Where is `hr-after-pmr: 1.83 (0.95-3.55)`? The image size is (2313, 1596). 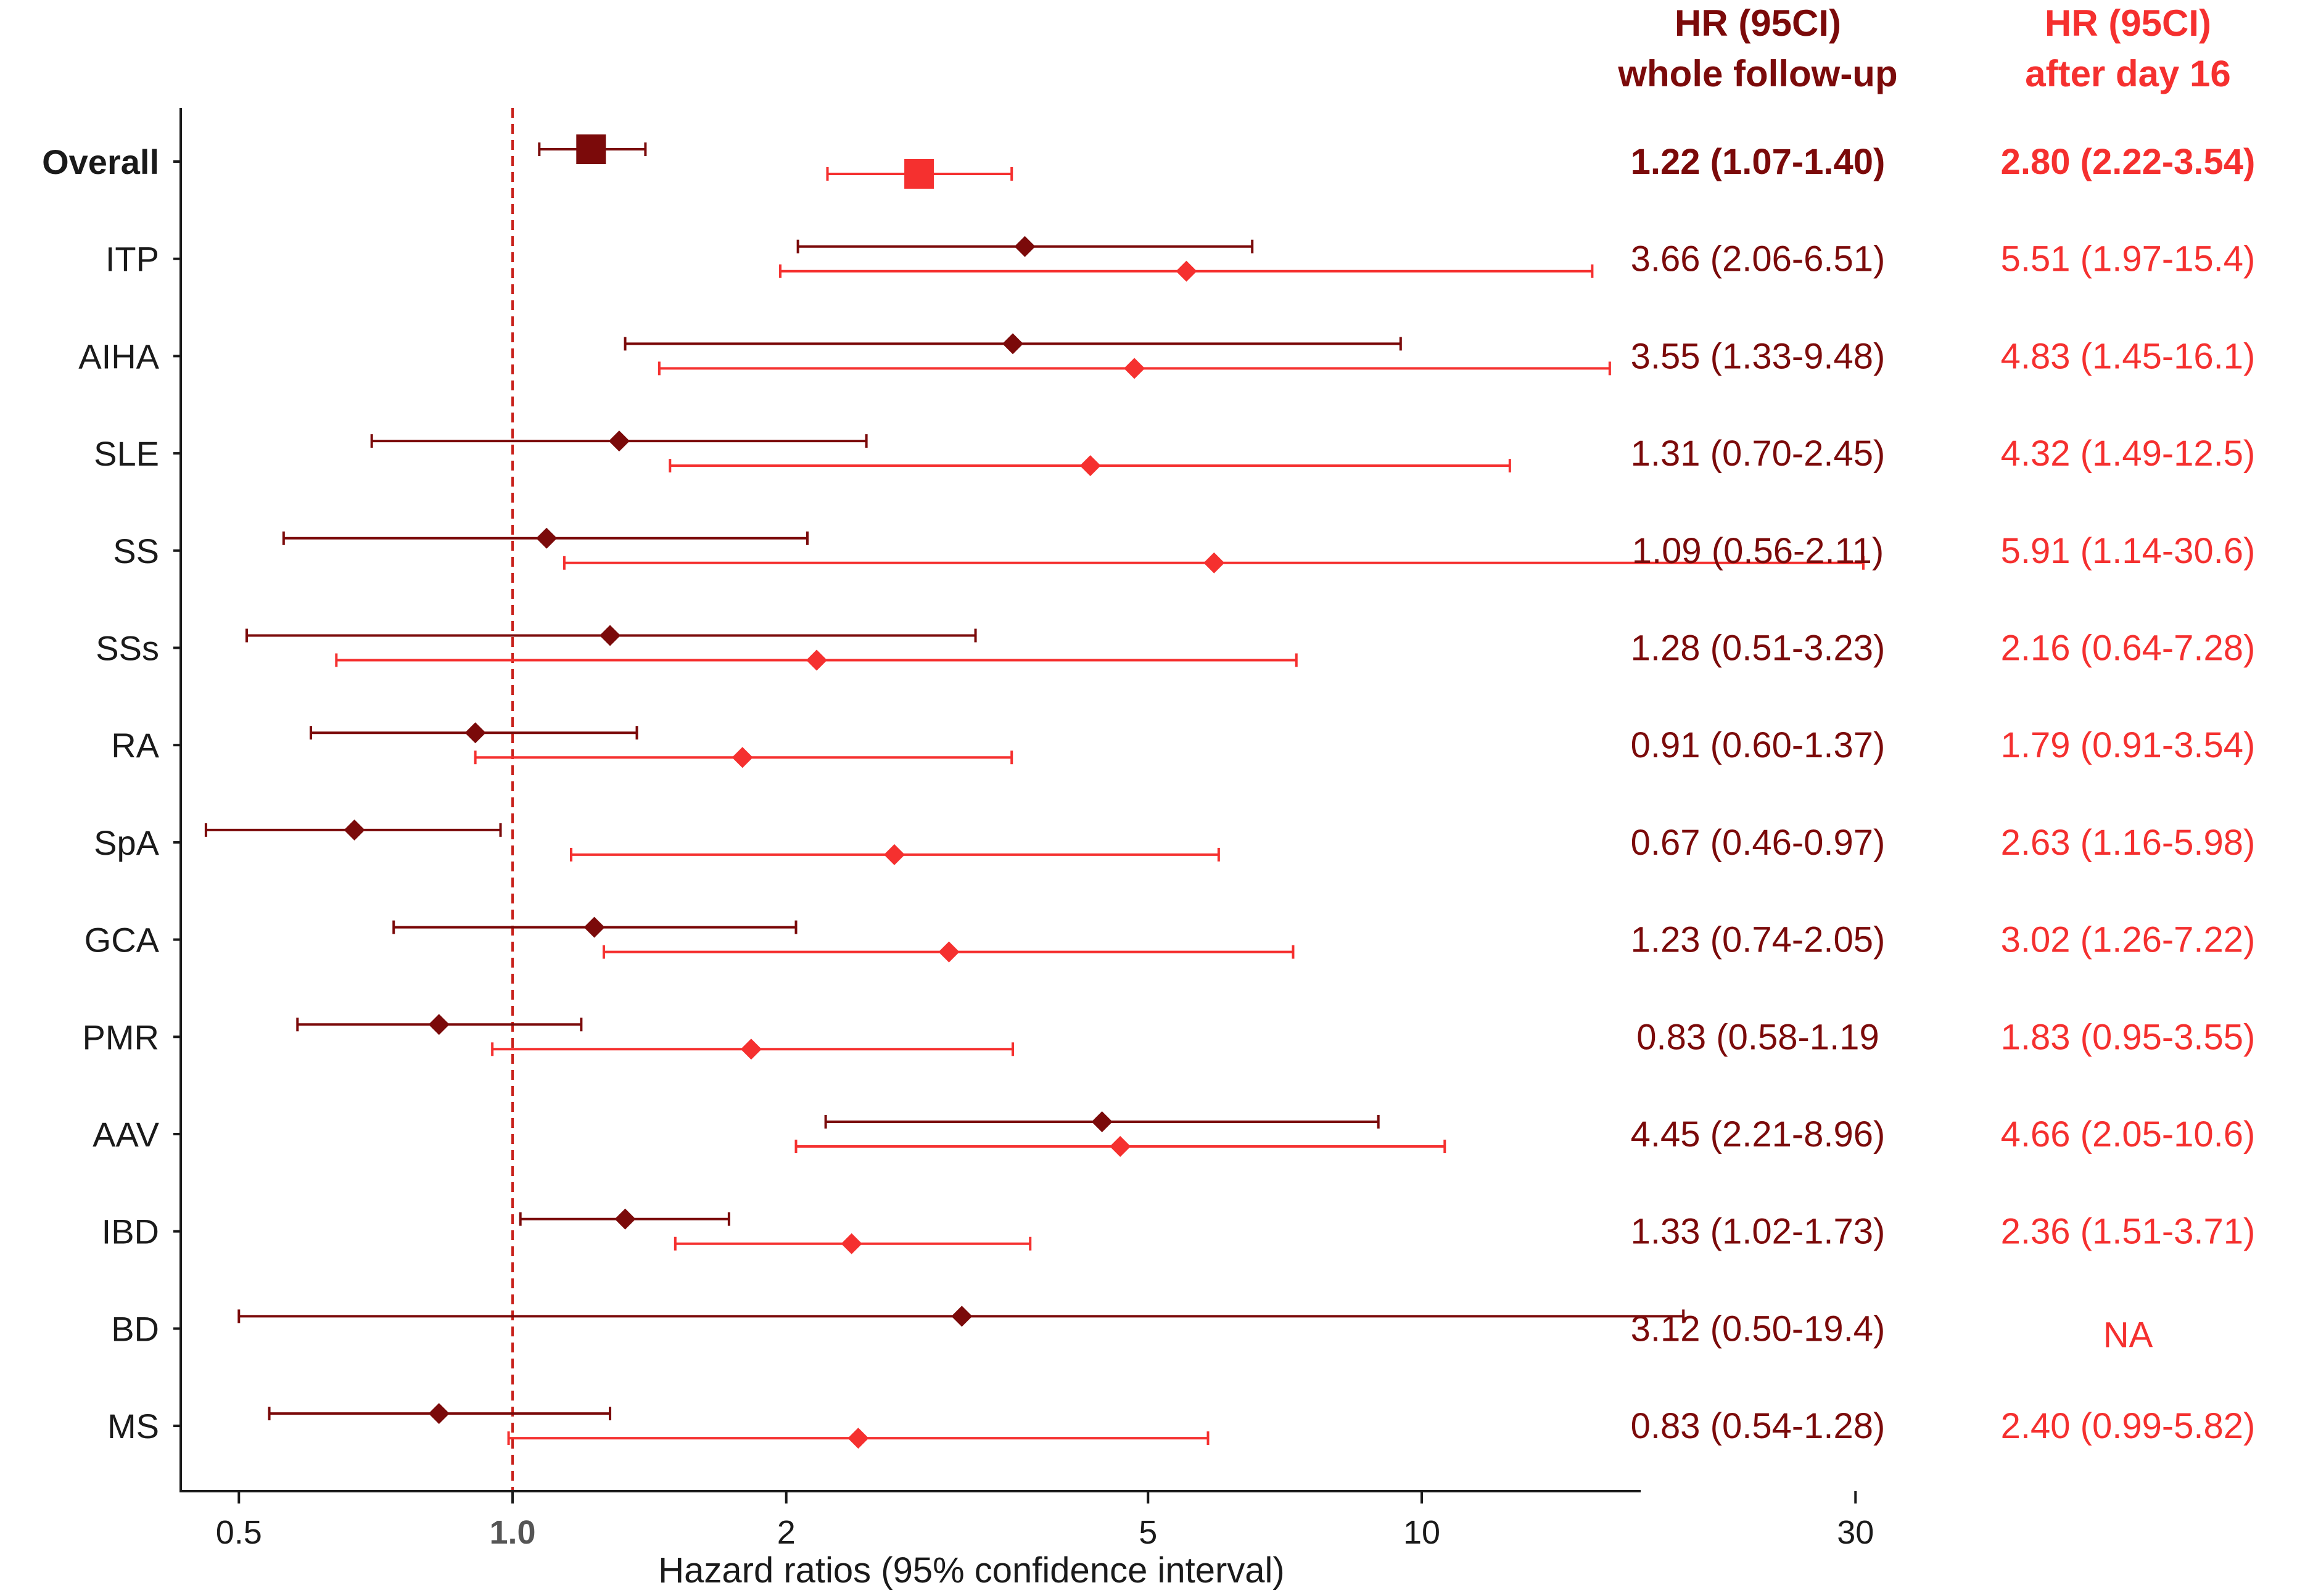
hr-after-pmr: 1.83 (0.95-3.55) is located at coordinates (2128, 1037).